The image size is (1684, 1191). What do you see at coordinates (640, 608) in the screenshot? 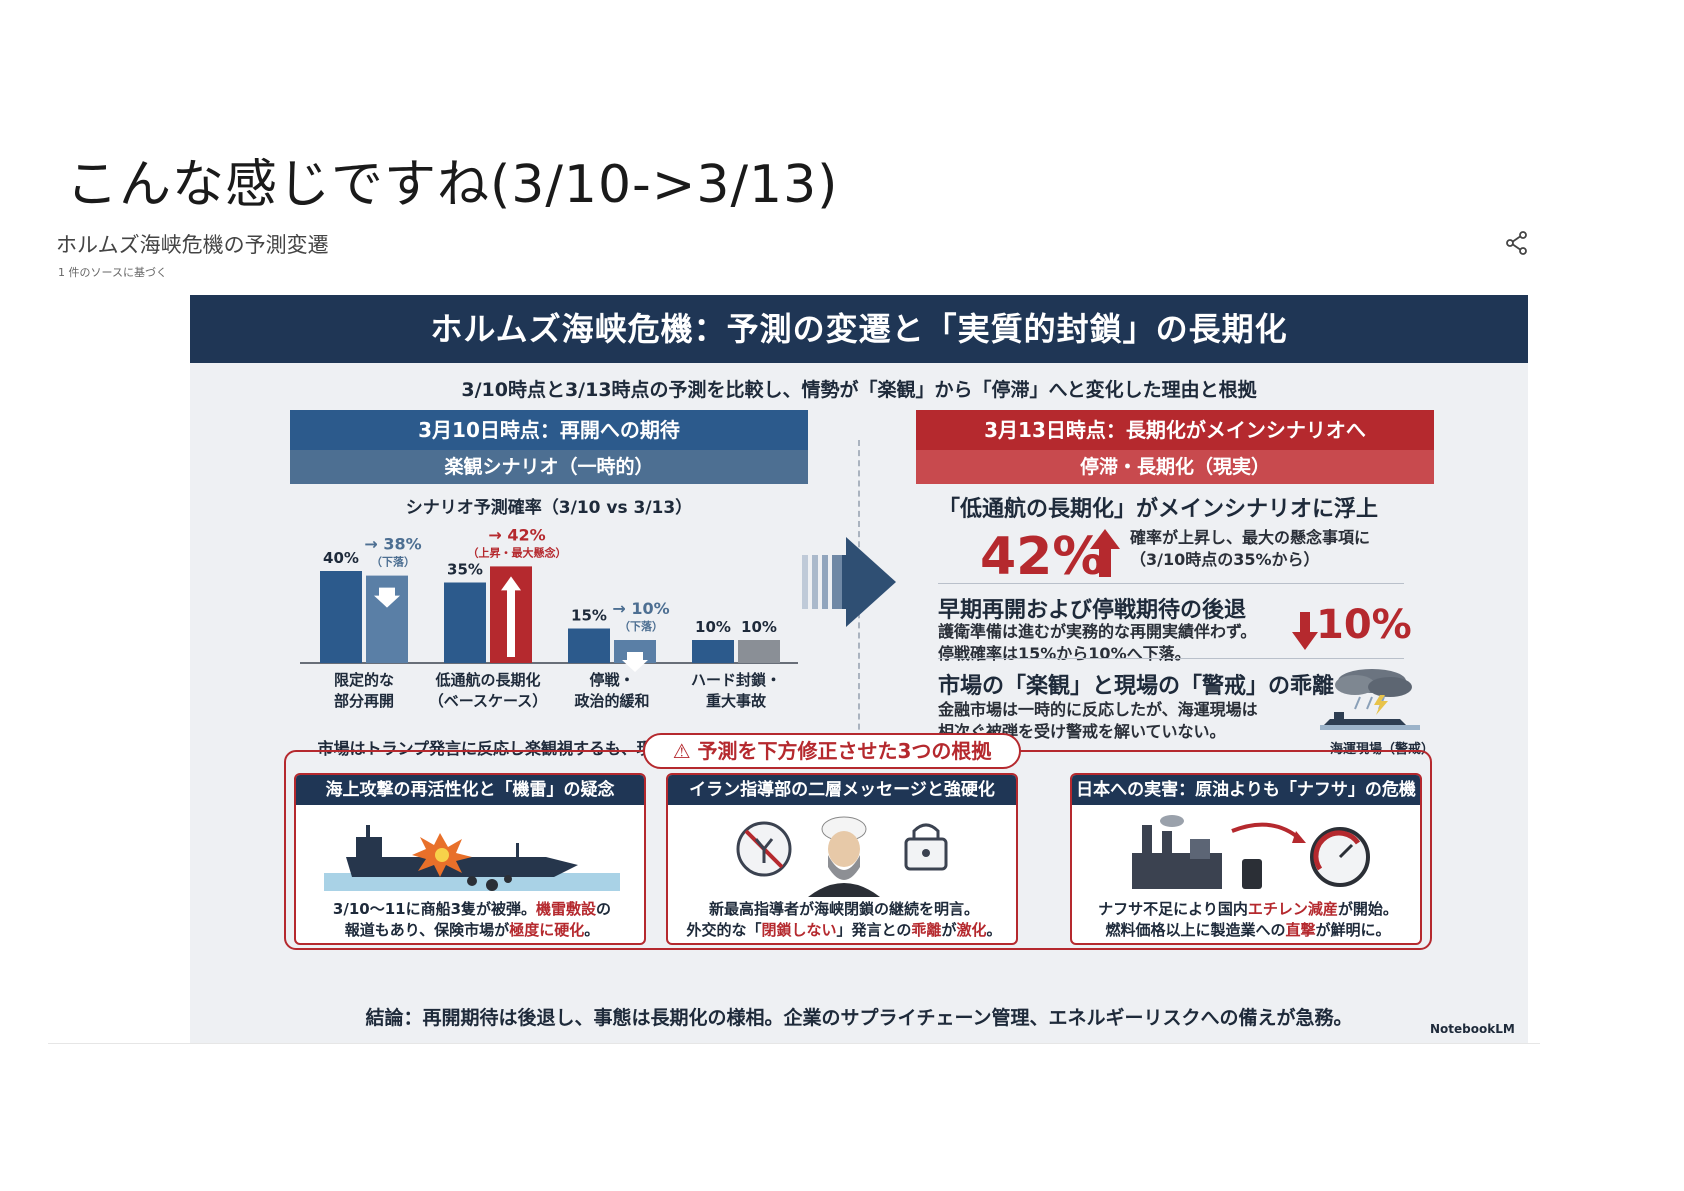
I see `value-label-3-13: → 10%` at bounding box center [640, 608].